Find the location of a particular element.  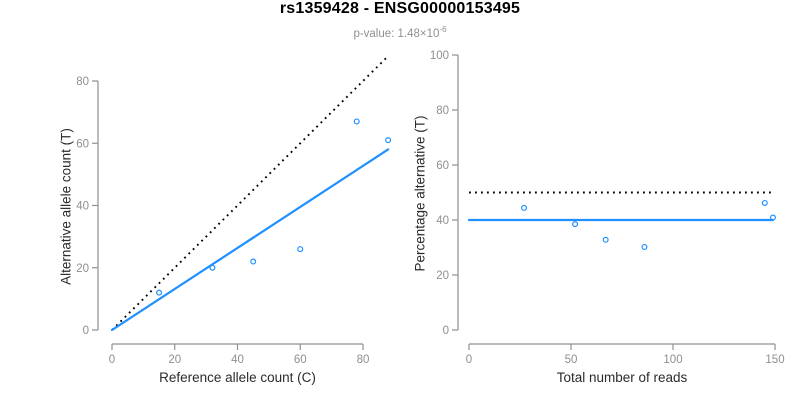

right-x-axis-label: Total number of reads is located at coordinates (622, 377).